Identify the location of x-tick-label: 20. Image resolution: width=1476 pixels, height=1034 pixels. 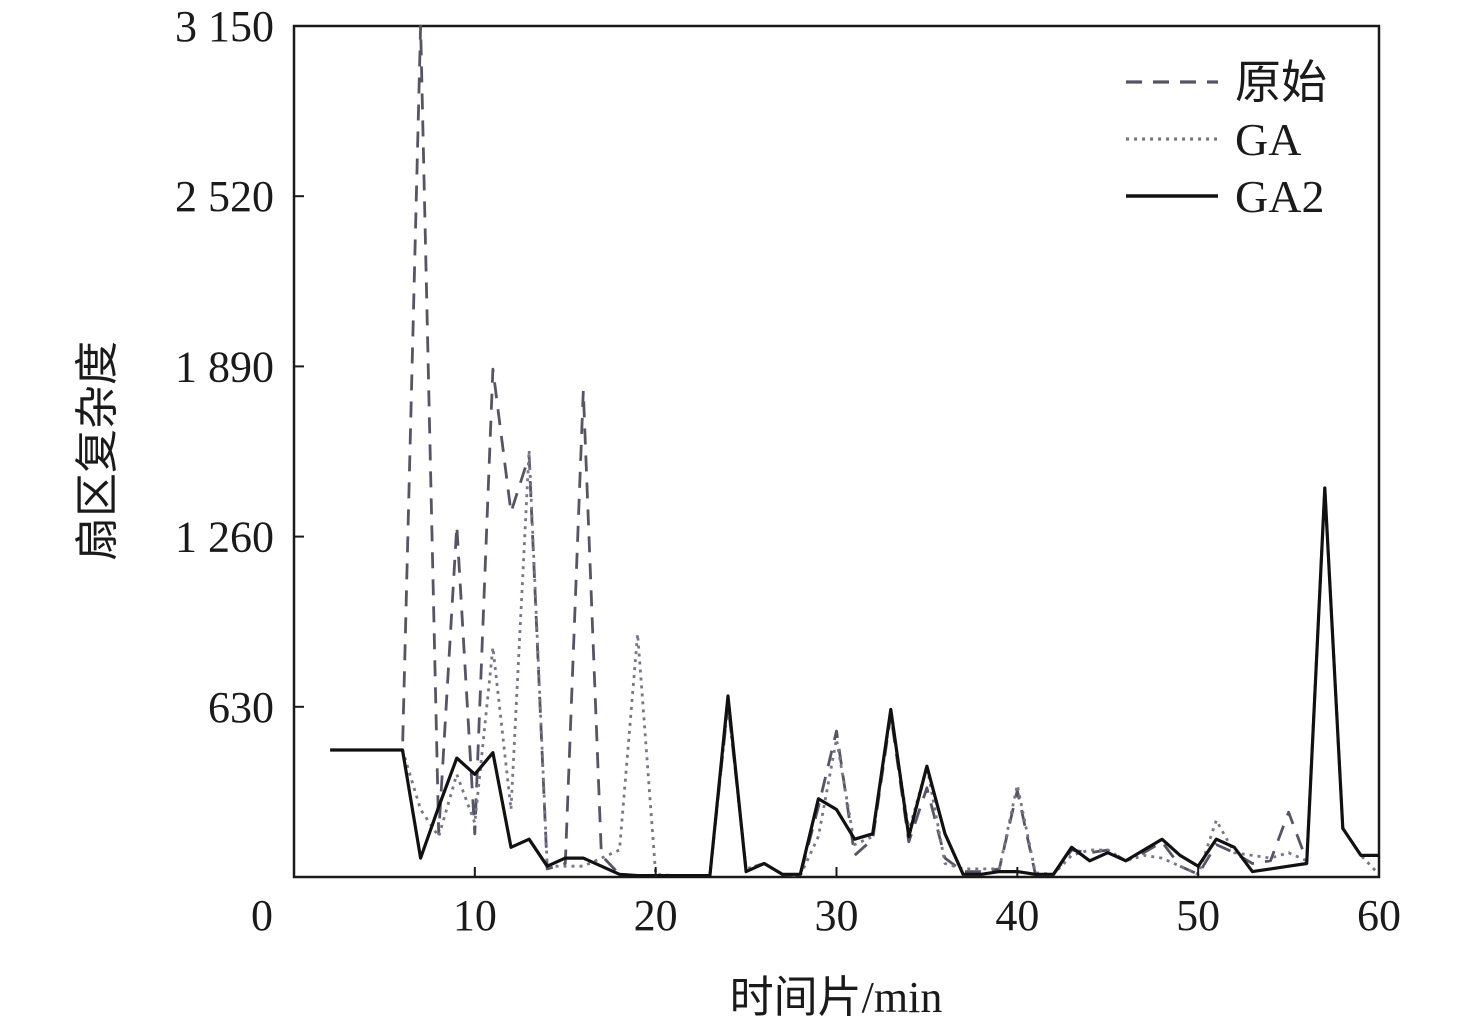
(656, 915).